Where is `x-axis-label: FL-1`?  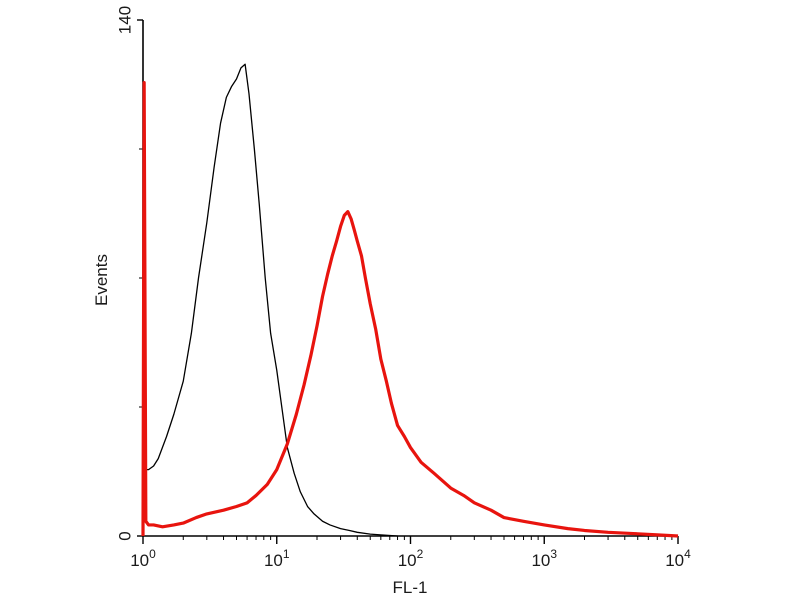 x-axis-label: FL-1 is located at coordinates (410, 587).